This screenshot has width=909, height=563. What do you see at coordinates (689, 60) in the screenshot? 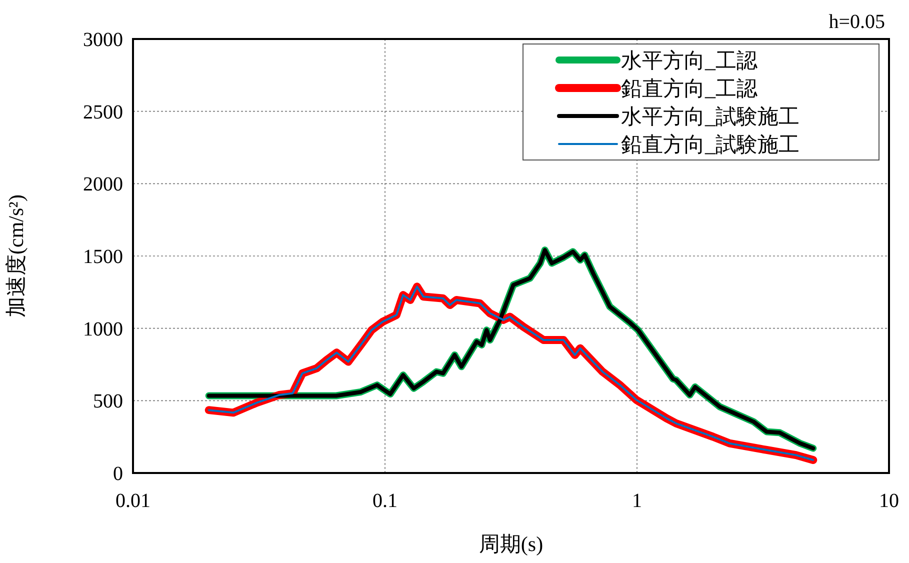
I see `legend-label: 水平方向_工認` at bounding box center [689, 60].